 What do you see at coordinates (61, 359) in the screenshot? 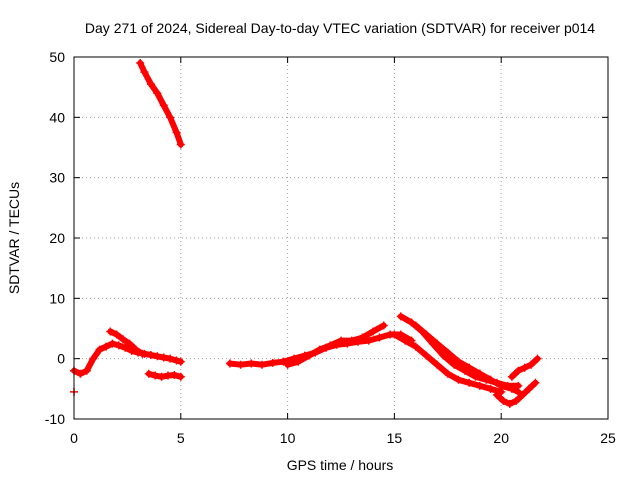
I see `y-tick-label: 0` at bounding box center [61, 359].